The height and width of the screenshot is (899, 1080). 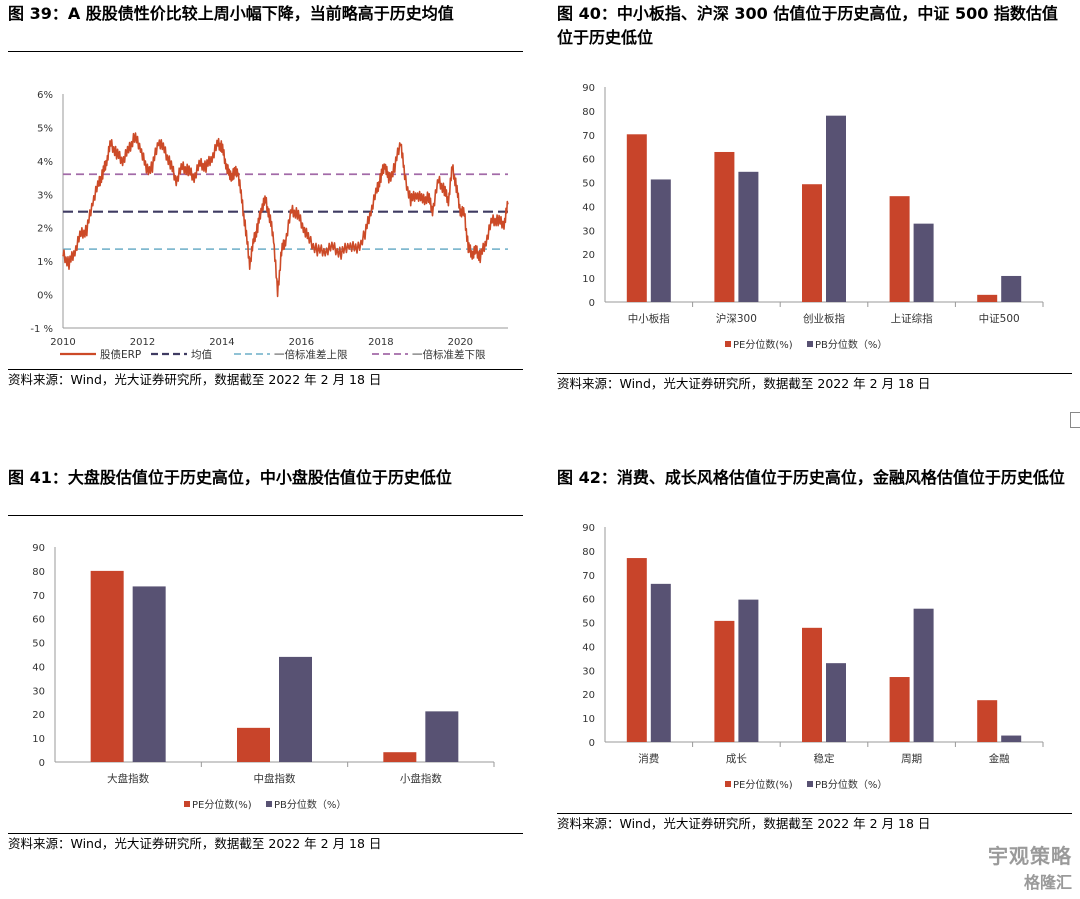 What do you see at coordinates (275, 778) in the screenshot?
I see `x-category-label: 中盘指数` at bounding box center [275, 778].